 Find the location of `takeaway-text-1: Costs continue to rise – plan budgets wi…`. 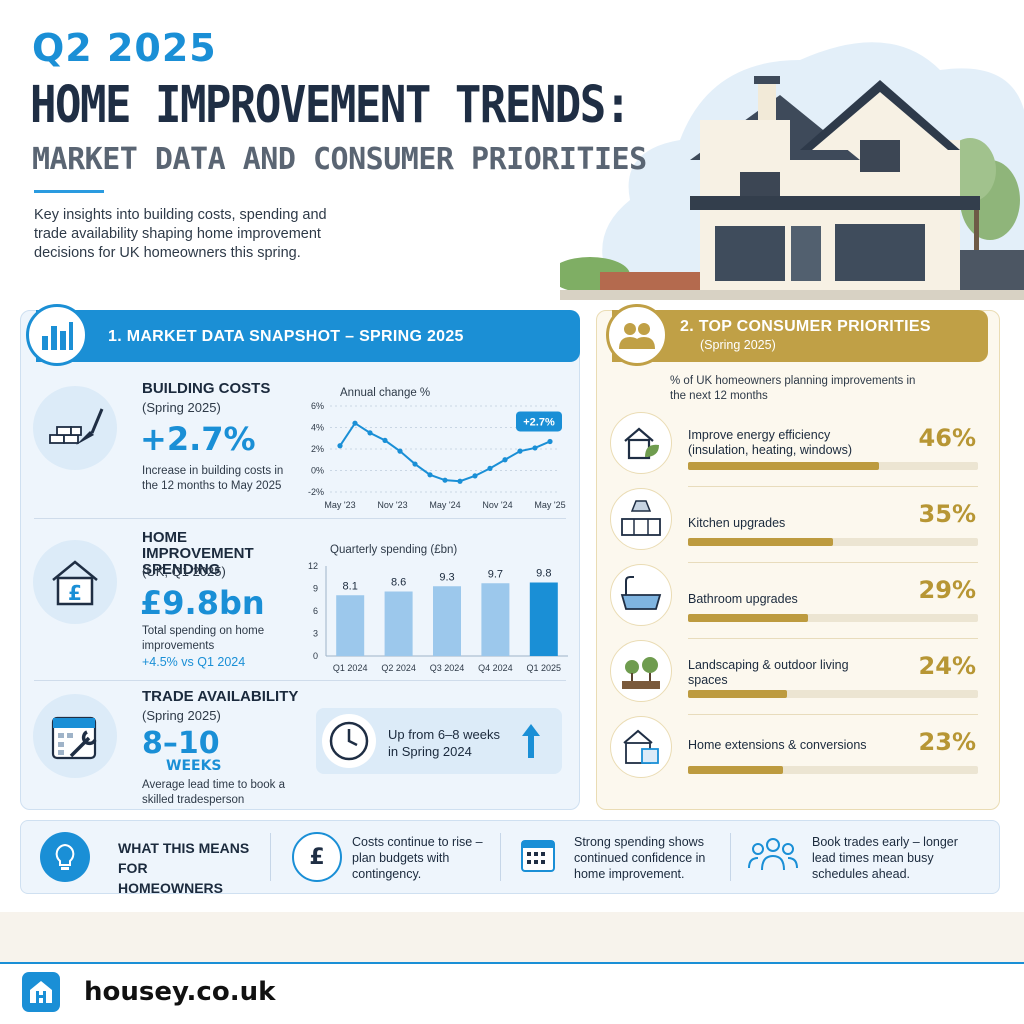

takeaway-text-1: Costs continue to rise – plan budgets wi… is located at coordinates (417, 858).